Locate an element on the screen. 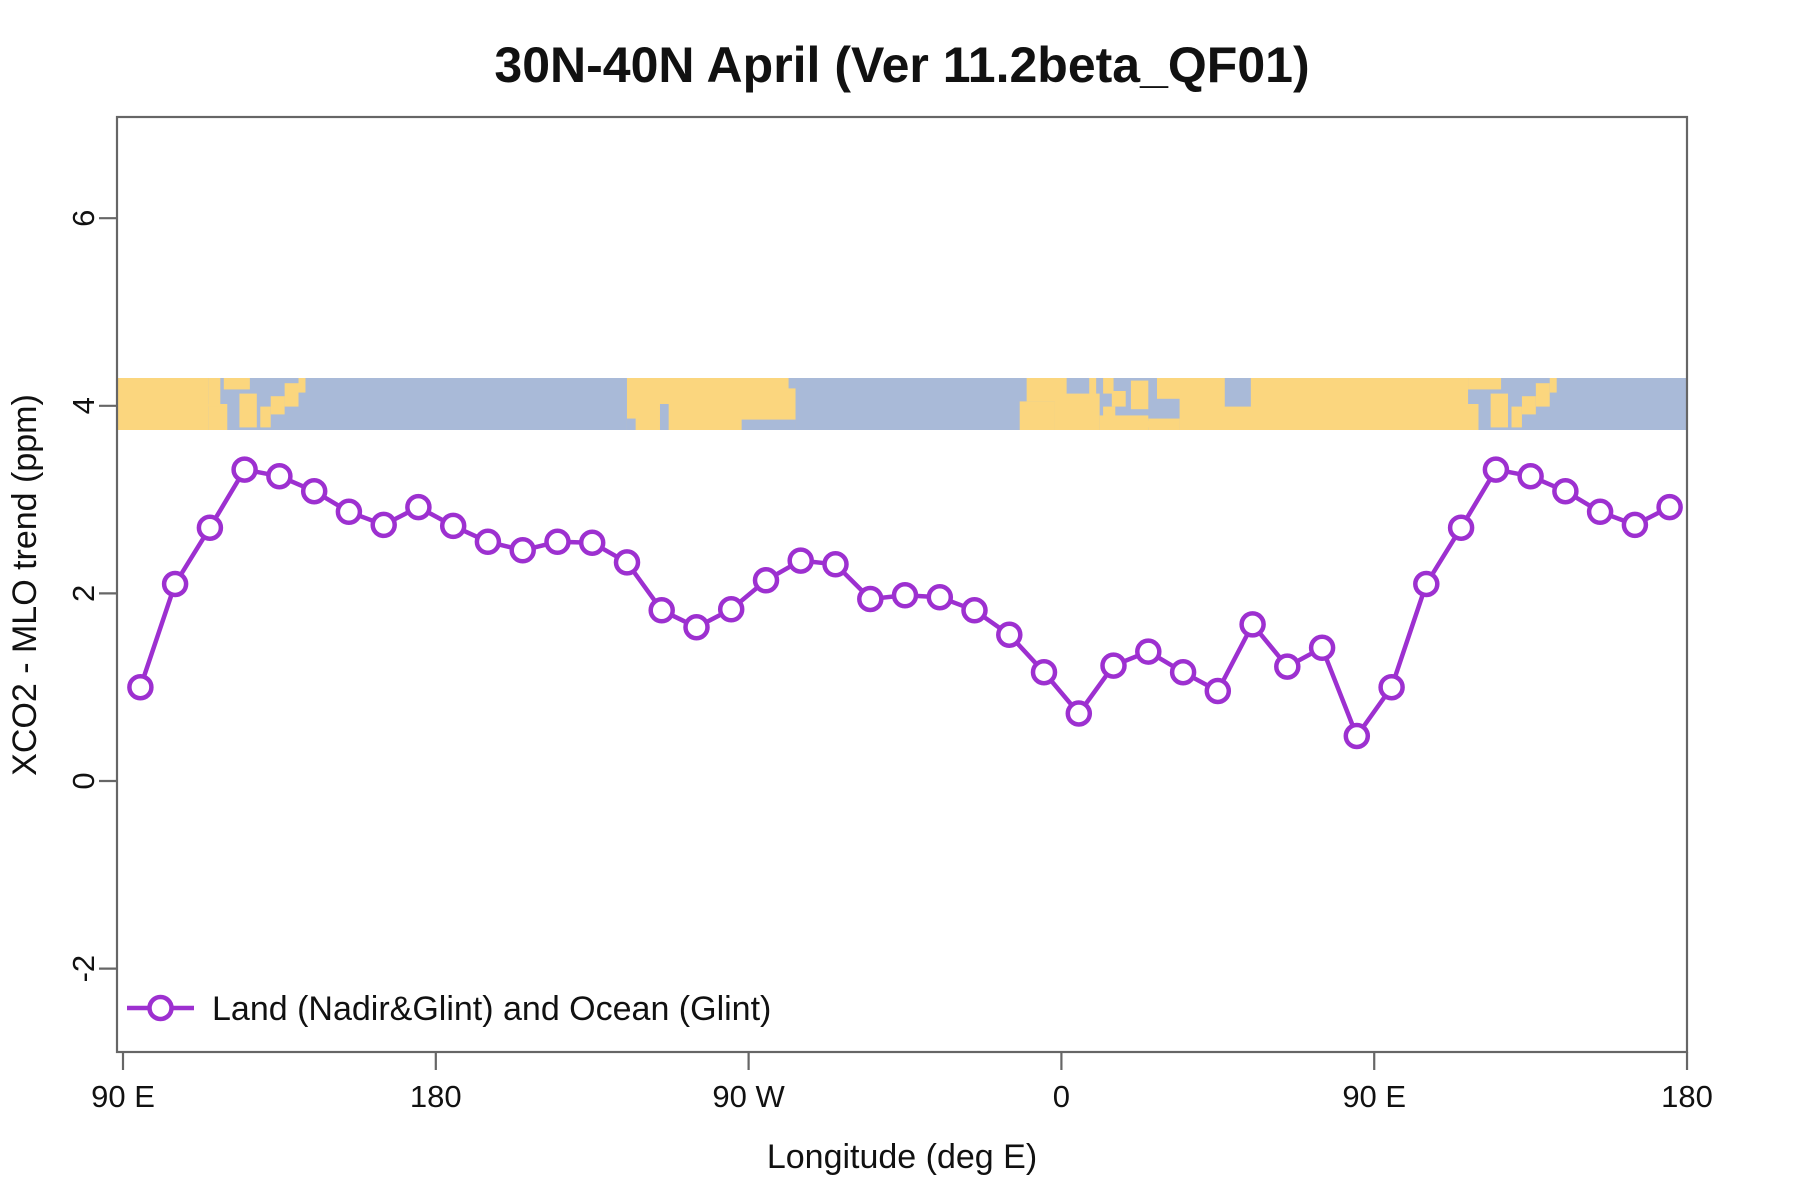  x-axis-tick-label: 90 W is located at coordinates (748, 1096).